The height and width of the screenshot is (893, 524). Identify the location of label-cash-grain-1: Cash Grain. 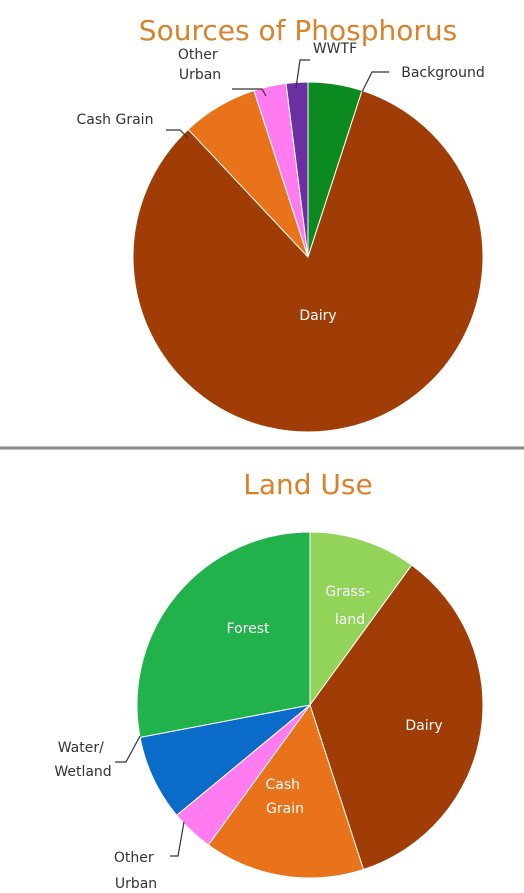
(115, 120).